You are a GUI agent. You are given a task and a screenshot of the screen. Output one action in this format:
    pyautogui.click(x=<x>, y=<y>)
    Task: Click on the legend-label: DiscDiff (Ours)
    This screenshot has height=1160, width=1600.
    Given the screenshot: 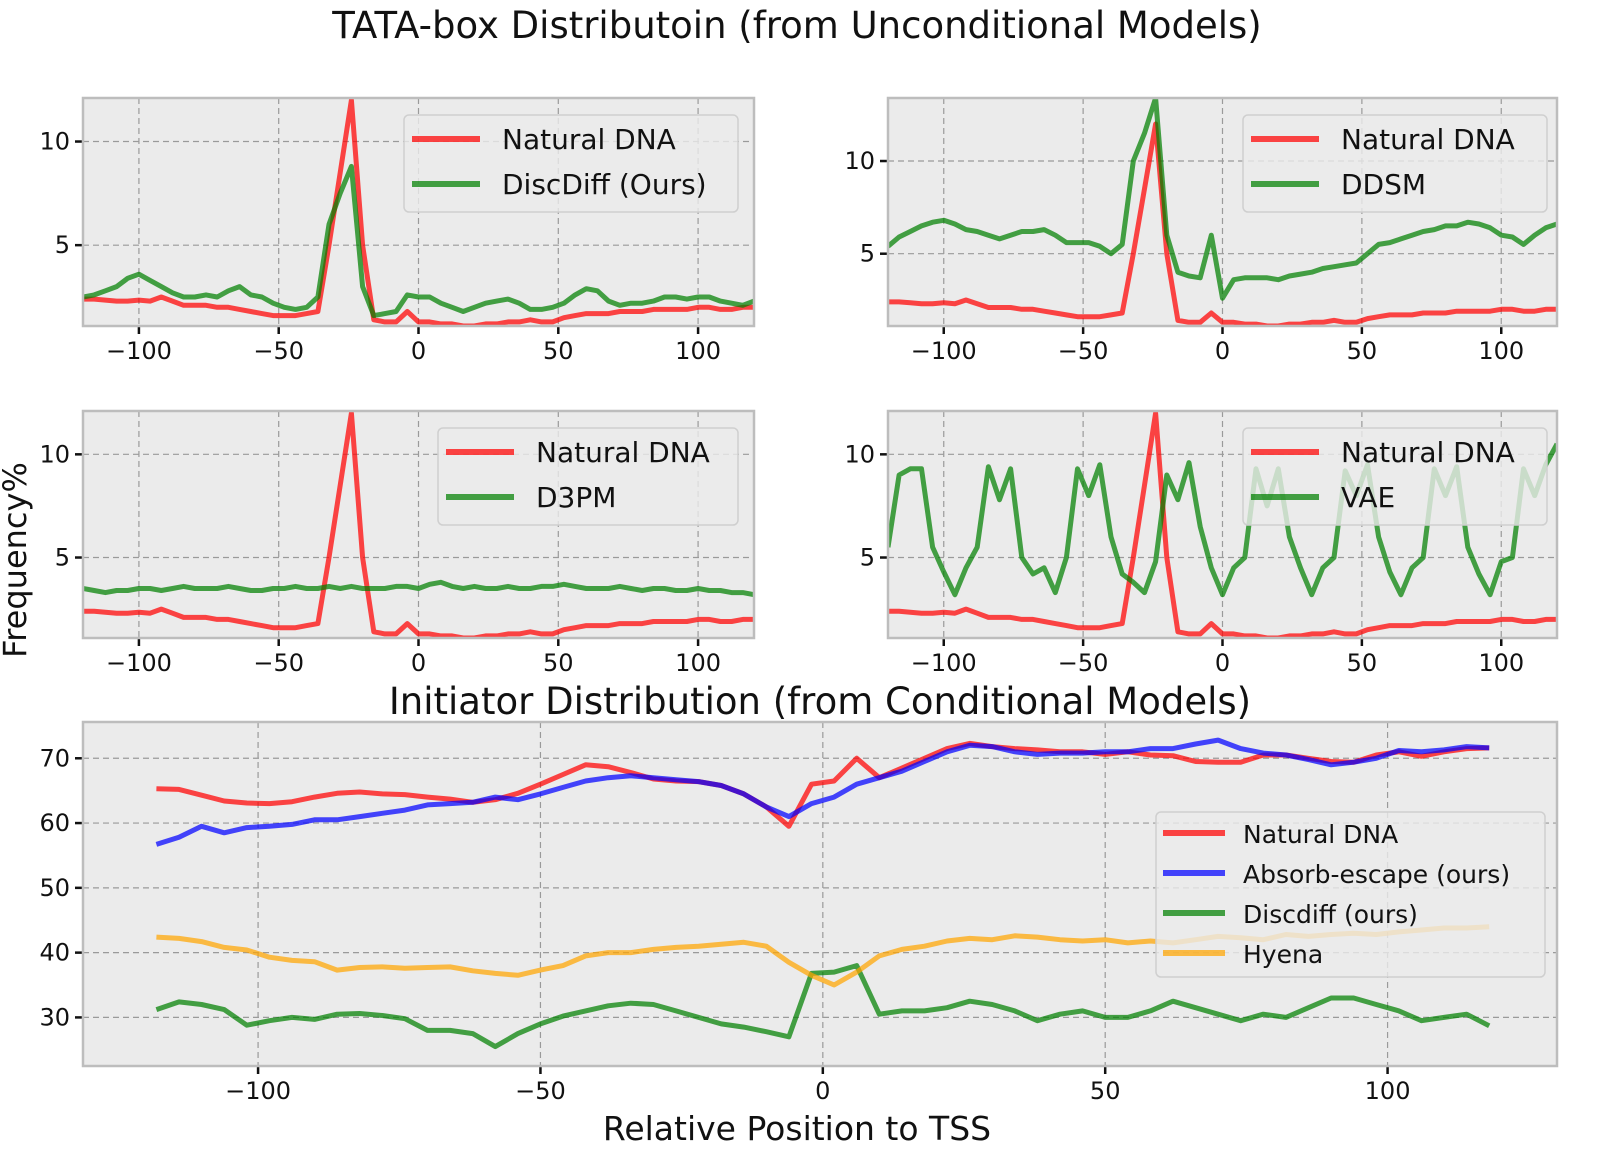 What is the action you would take?
    pyautogui.click(x=604, y=184)
    